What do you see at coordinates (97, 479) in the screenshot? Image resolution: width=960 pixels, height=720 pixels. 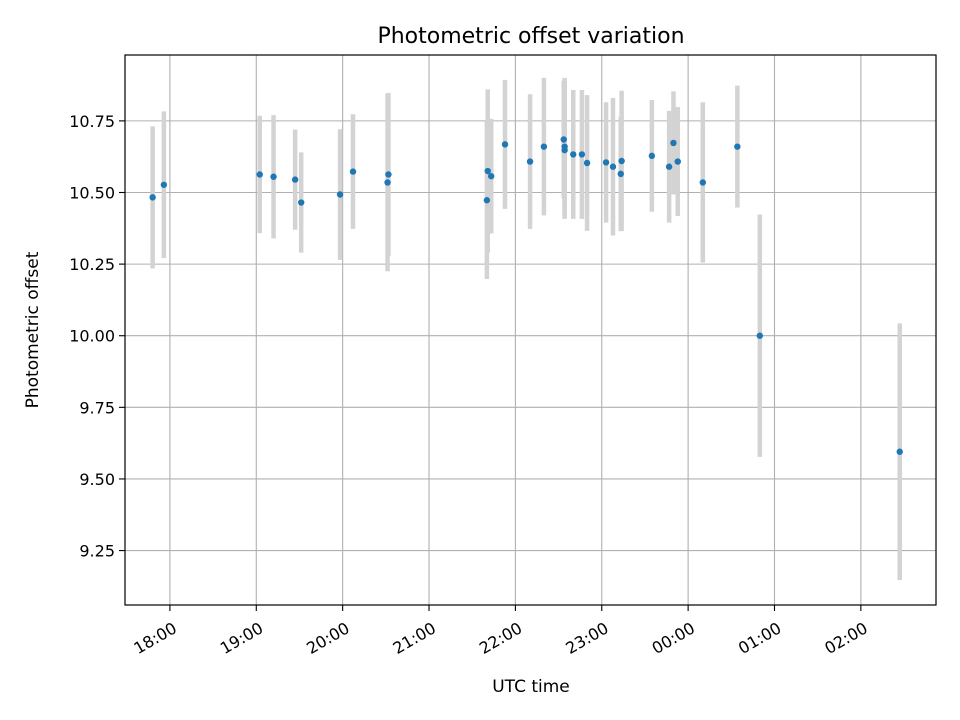 I see `y-tick-label: 9.50` at bounding box center [97, 479].